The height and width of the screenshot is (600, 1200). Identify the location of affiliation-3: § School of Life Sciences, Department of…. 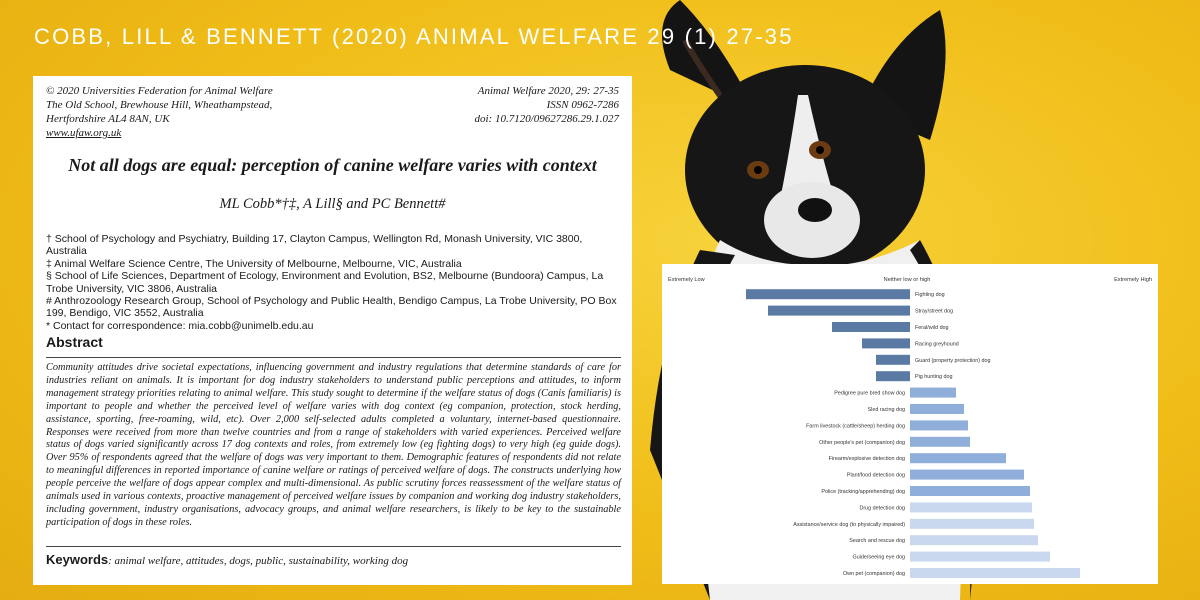
(325, 282).